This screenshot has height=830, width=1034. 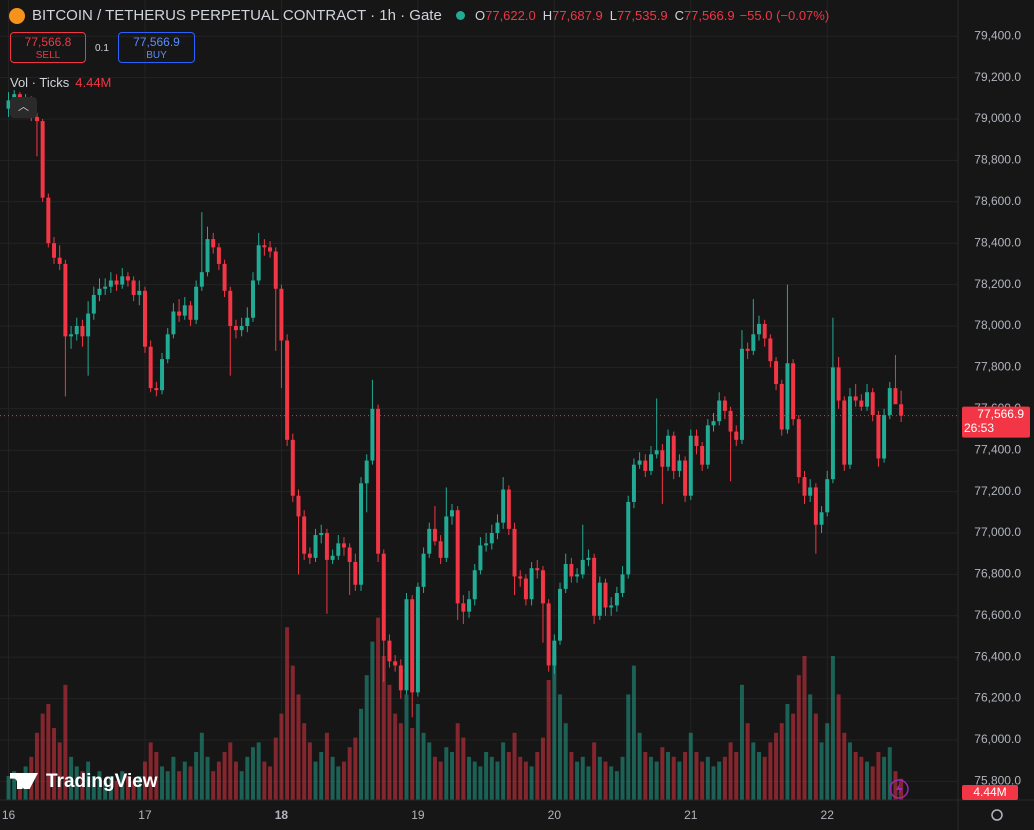 I want to click on buy-label: BUY, so click(x=156, y=55).